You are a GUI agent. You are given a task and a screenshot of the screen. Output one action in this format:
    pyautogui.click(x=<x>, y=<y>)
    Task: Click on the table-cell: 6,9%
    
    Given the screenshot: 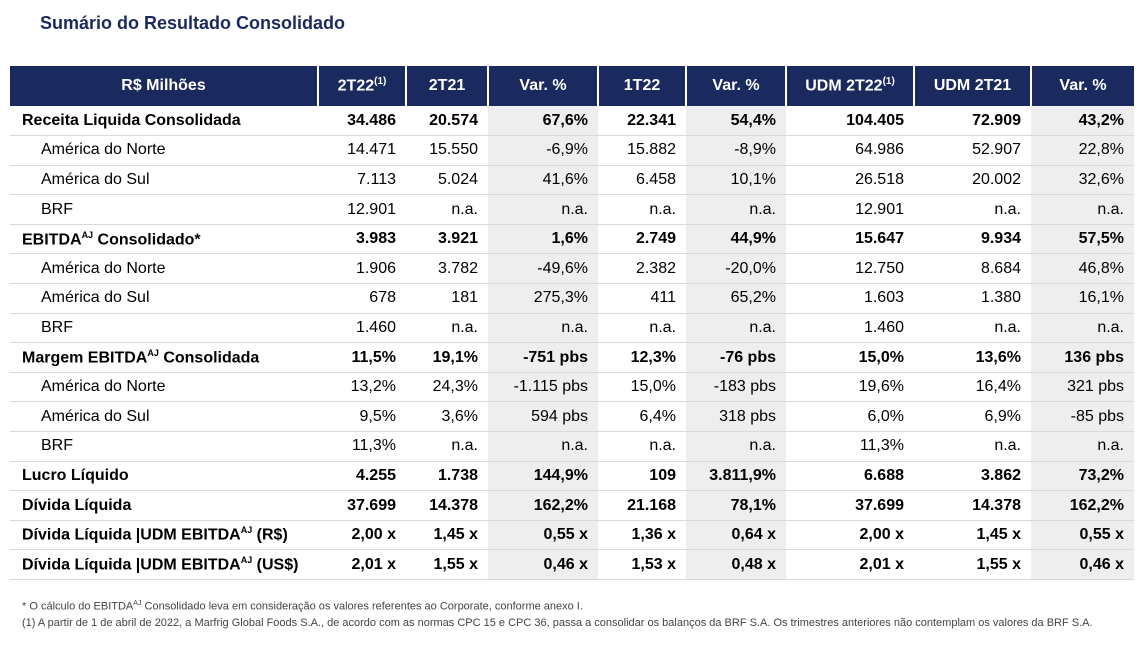 What is the action you would take?
    pyautogui.click(x=972, y=417)
    